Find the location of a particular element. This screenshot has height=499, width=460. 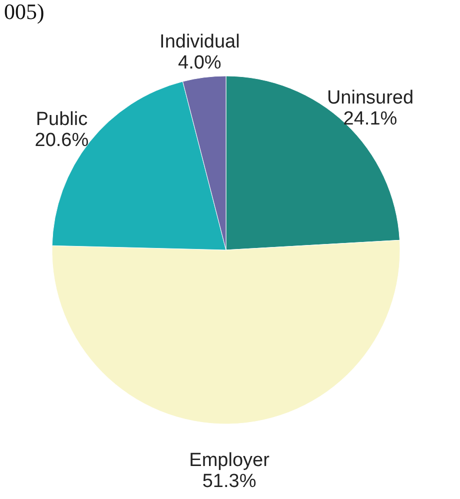

slice-label: Public is located at coordinates (62, 119).